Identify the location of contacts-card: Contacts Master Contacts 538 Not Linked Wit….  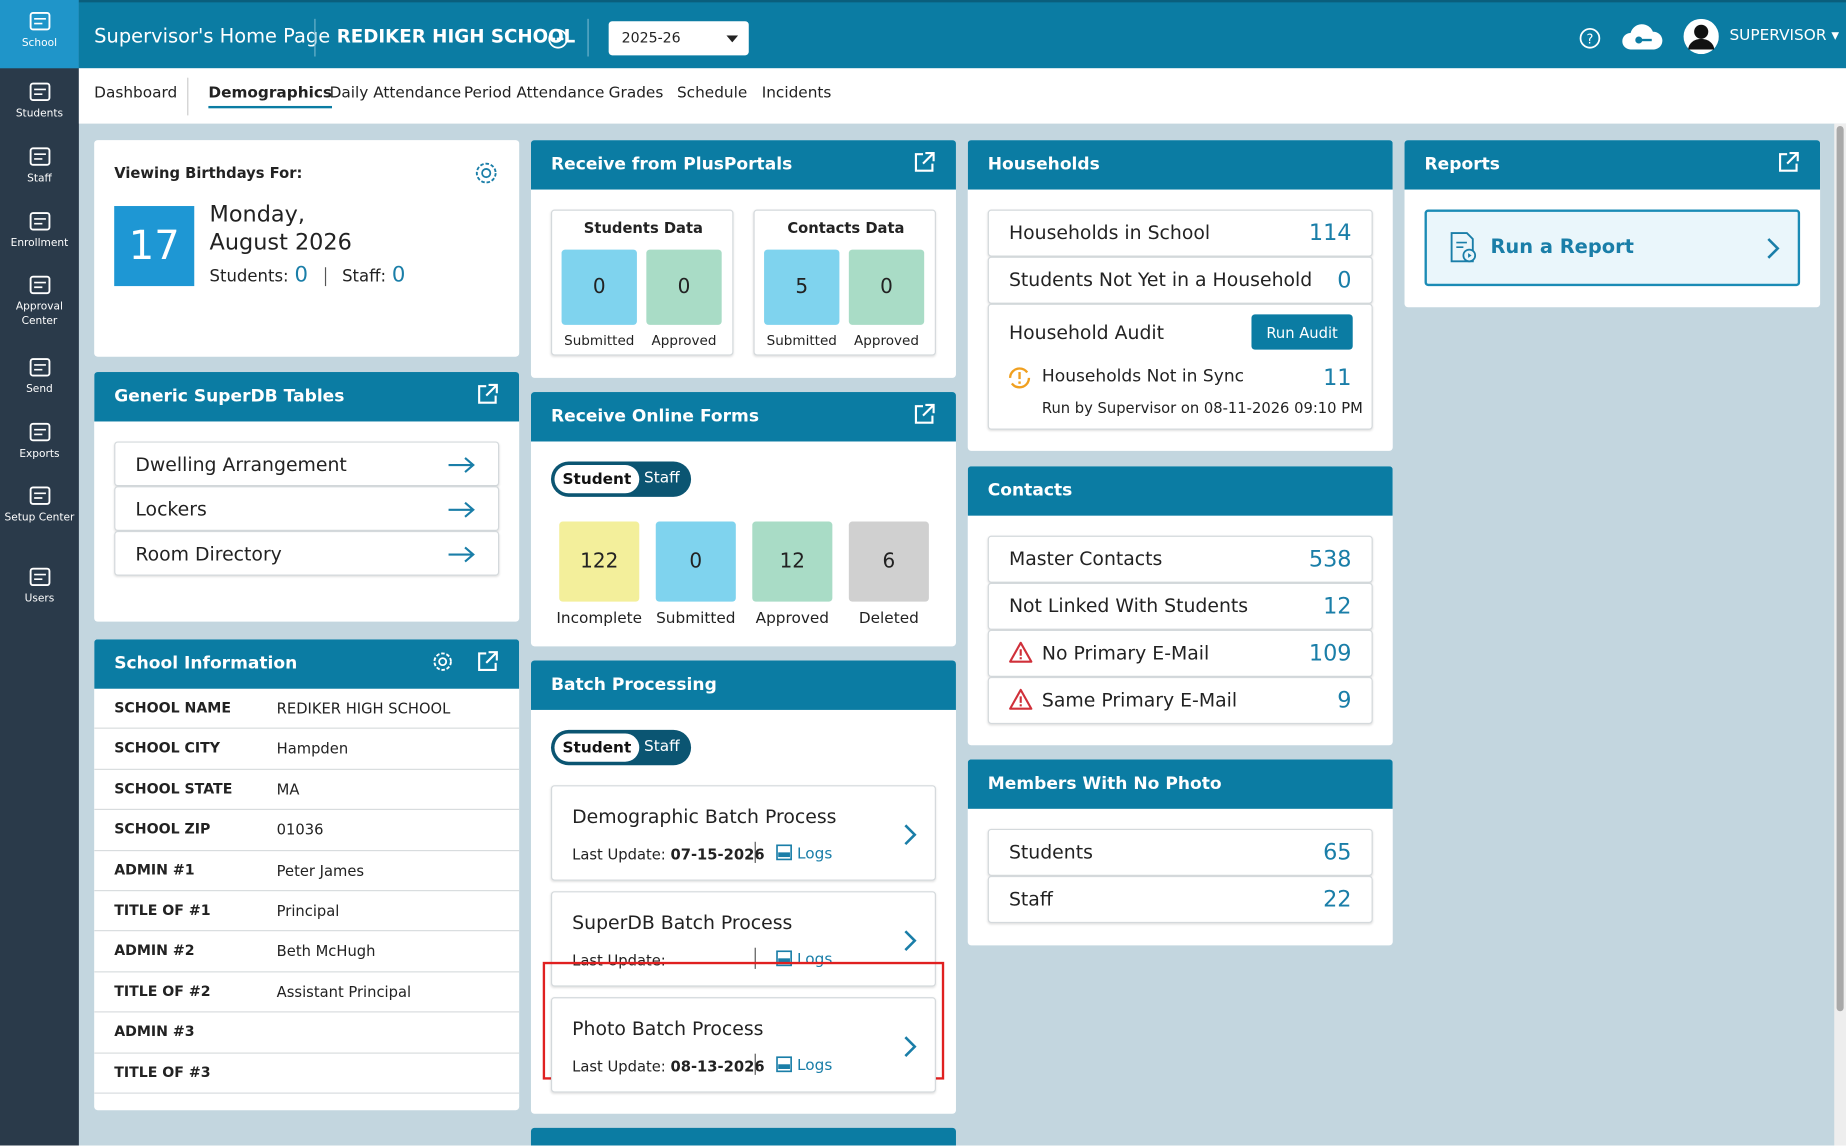
(1180, 606).